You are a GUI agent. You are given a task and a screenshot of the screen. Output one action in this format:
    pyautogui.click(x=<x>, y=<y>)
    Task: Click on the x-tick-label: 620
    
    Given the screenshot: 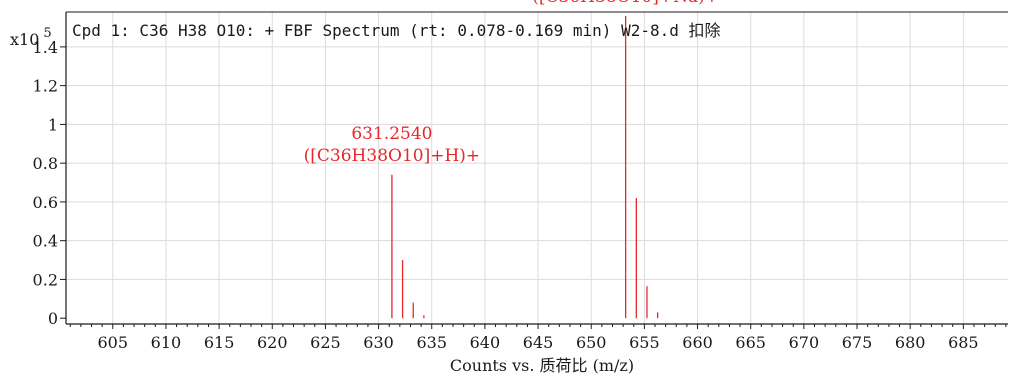 What is the action you would take?
    pyautogui.click(x=272, y=342)
    